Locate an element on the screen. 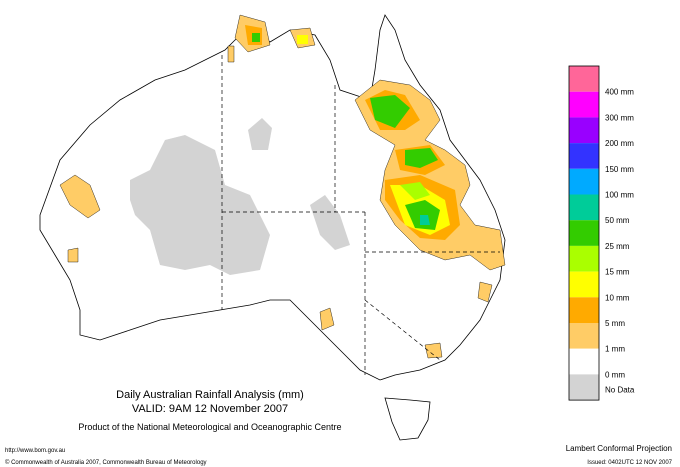 The image size is (680, 467). legend-label: 15 mm is located at coordinates (617, 272).